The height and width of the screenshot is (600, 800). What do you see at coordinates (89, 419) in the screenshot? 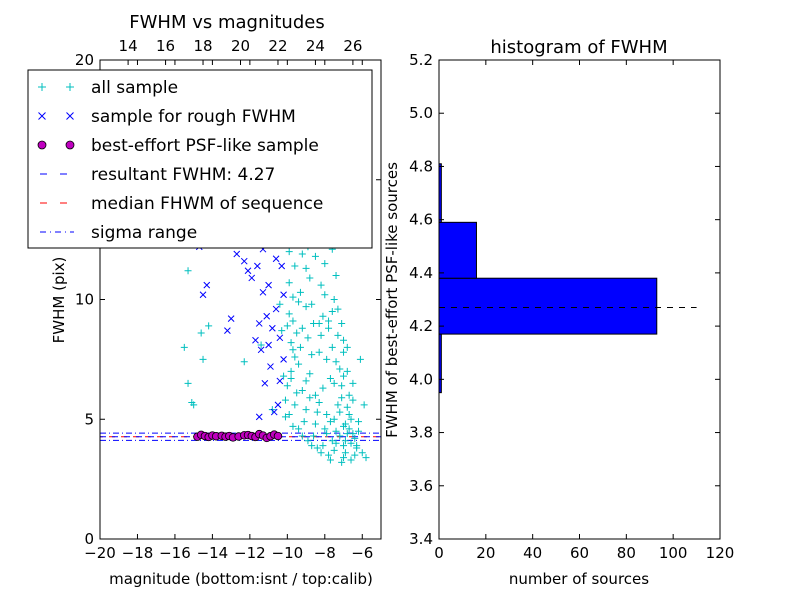
I see `y-tick-label: 5` at bounding box center [89, 419].